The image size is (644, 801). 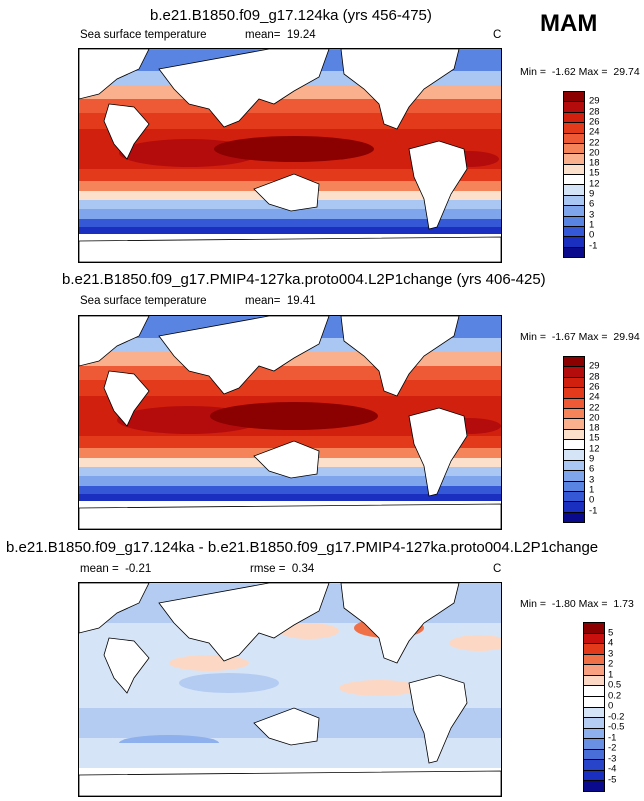 I want to click on panel2-minmax: Min = -1.67 Max = 29.94, so click(x=580, y=337).